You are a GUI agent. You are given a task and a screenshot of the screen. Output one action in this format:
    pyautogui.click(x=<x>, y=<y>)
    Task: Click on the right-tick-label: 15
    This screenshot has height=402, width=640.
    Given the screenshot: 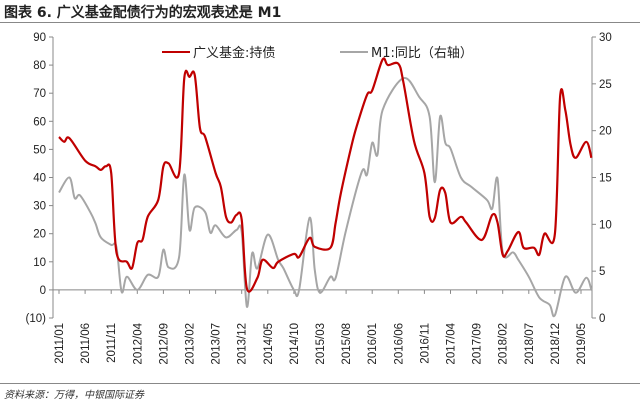 What is the action you would take?
    pyautogui.click(x=605, y=179)
    